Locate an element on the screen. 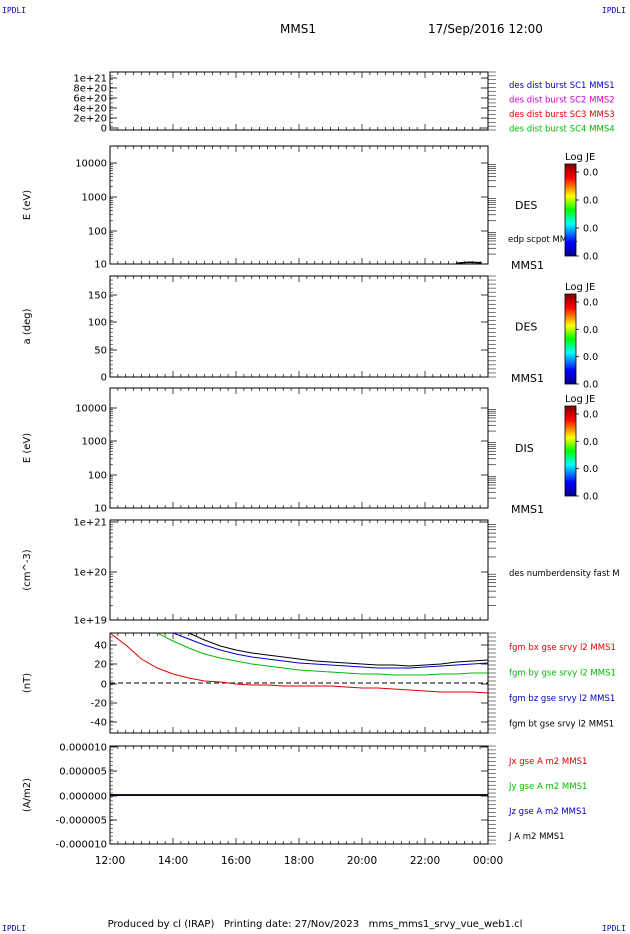 This screenshot has width=630, height=934. x-tick-label: 12:00 is located at coordinates (110, 861).